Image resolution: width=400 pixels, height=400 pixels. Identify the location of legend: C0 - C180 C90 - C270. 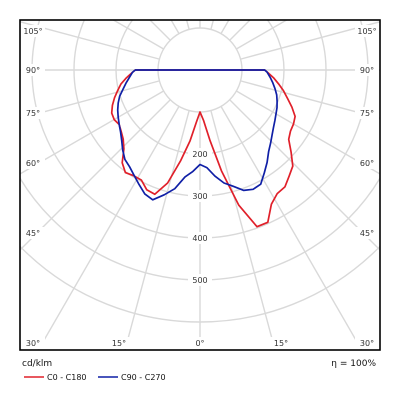
(95, 377).